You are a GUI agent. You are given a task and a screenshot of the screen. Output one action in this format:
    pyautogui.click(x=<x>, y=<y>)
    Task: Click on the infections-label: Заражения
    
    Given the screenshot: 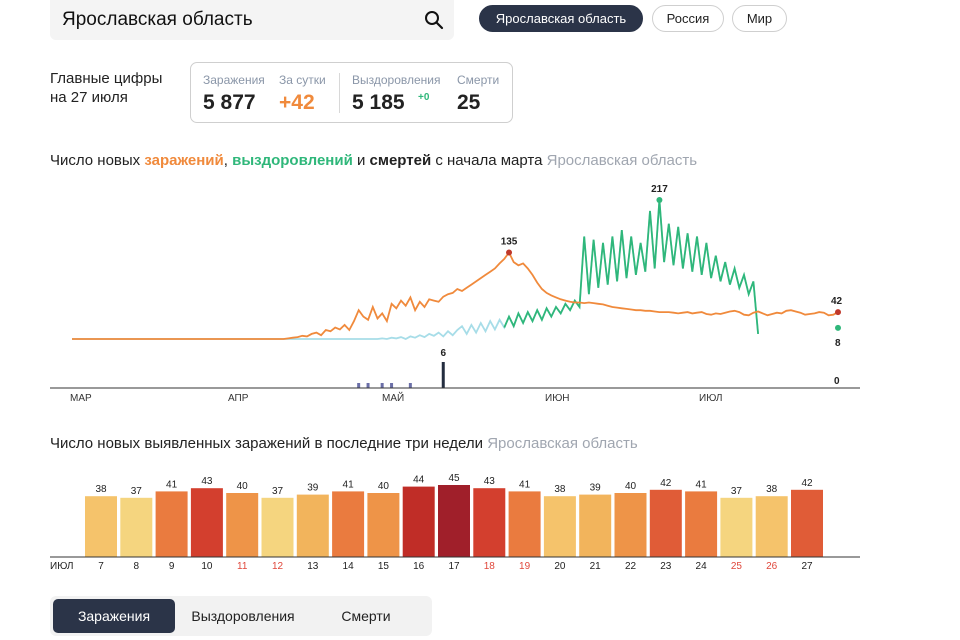 What is the action you would take?
    pyautogui.click(x=234, y=80)
    